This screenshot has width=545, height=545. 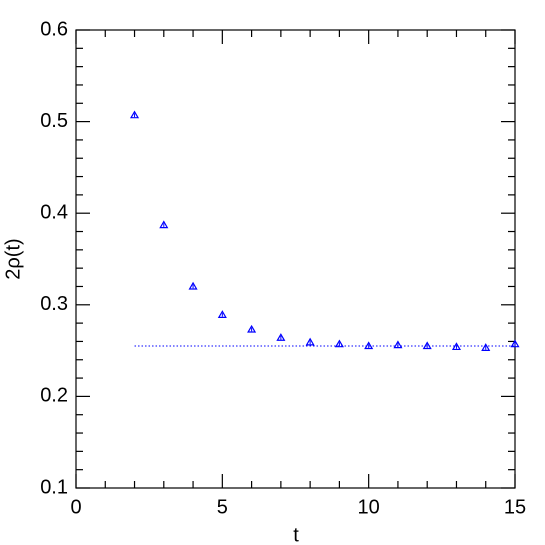 I want to click on x-tick-label: 0, so click(x=75, y=507).